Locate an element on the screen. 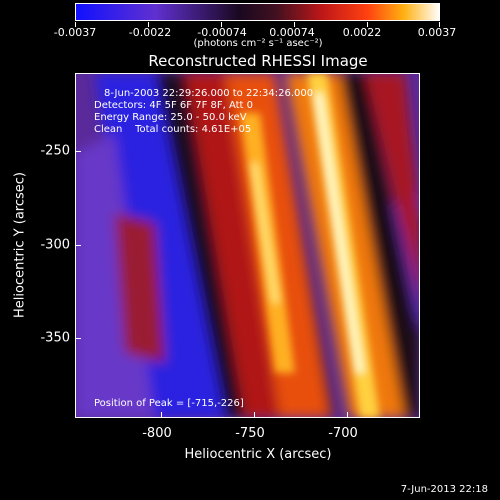 The width and height of the screenshot is (500, 500). annotation-energy-range: Energy Range: 25.0 - 50.0 keV is located at coordinates (170, 117).